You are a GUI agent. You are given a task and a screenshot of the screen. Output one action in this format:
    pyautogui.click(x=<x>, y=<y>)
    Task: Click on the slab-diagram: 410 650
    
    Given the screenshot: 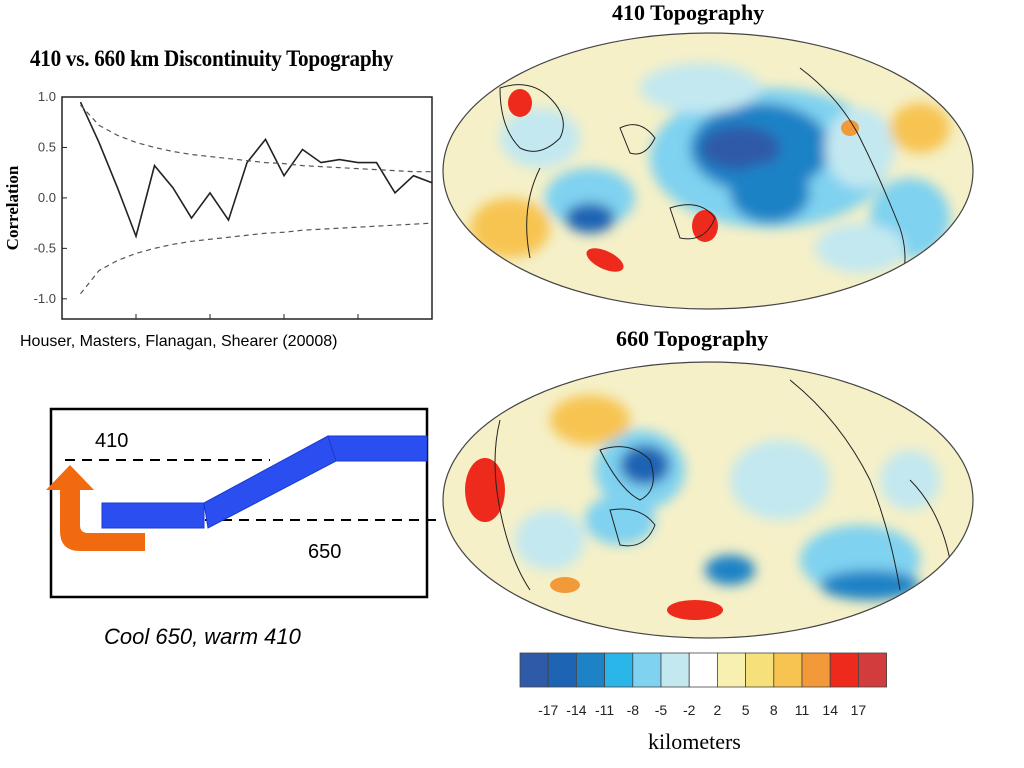 What is the action you would take?
    pyautogui.click(x=241, y=503)
    